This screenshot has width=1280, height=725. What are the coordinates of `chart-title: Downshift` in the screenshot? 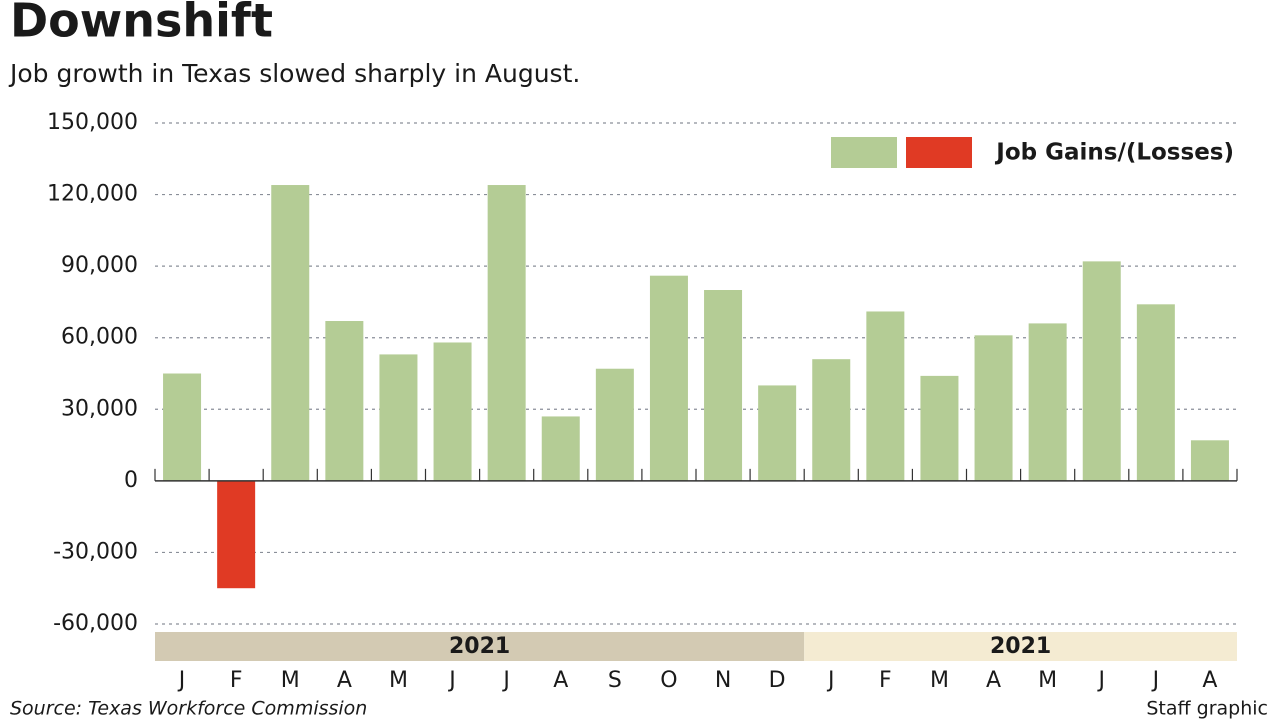 It's located at (141, 24).